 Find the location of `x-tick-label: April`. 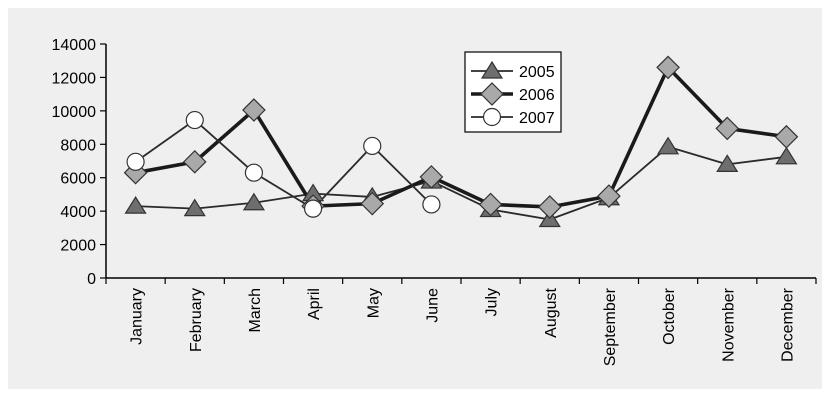

x-tick-label: April is located at coordinates (314, 304).